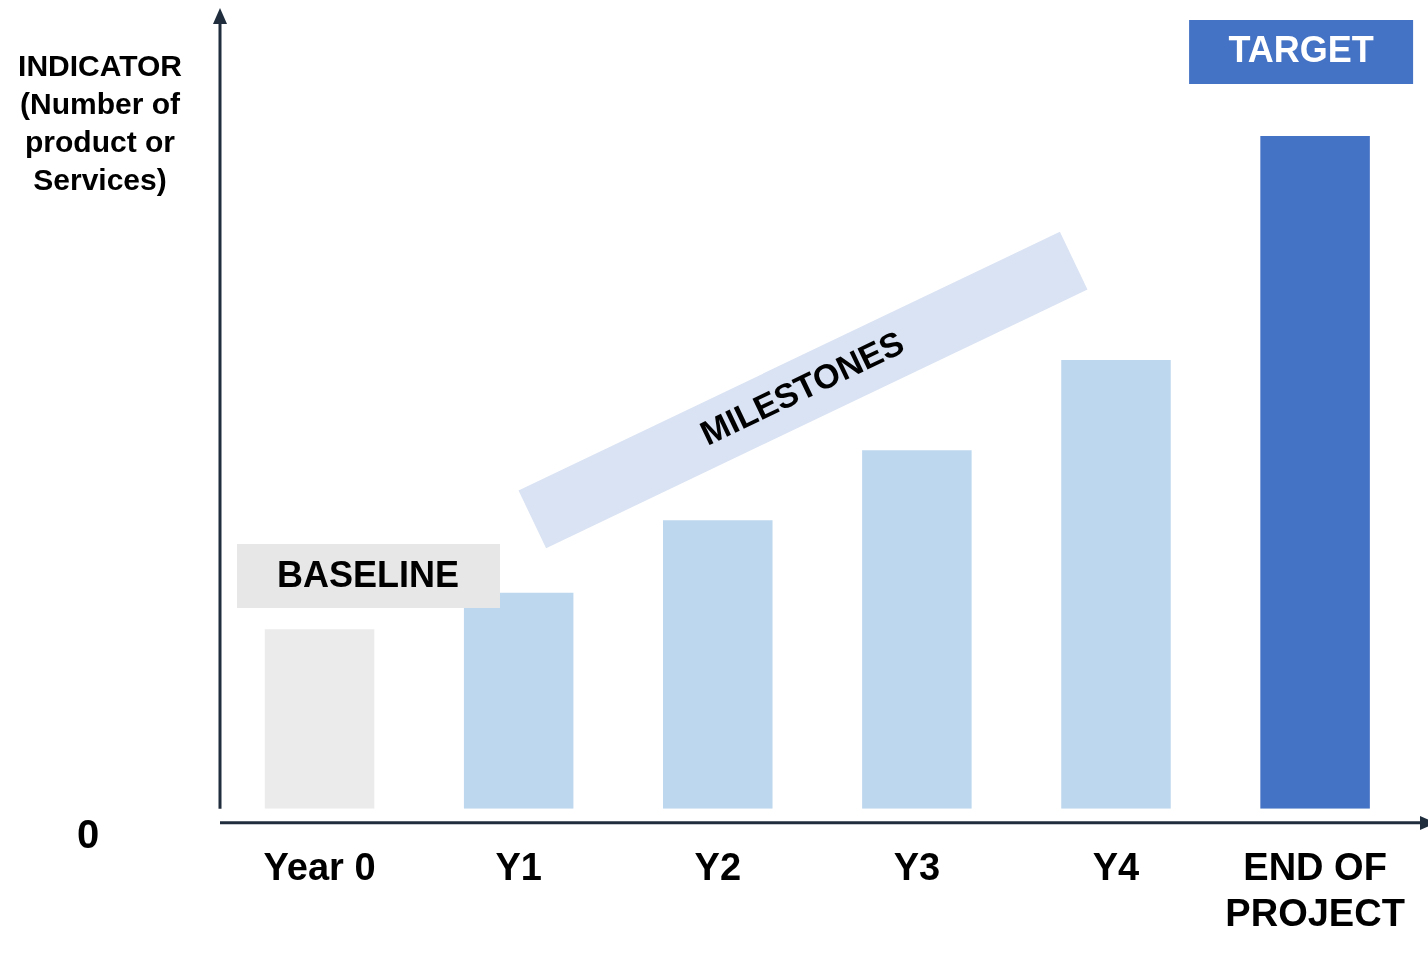 Image resolution: width=1428 pixels, height=960 pixels. What do you see at coordinates (319, 867) in the screenshot?
I see `x-tick-label: Year 0` at bounding box center [319, 867].